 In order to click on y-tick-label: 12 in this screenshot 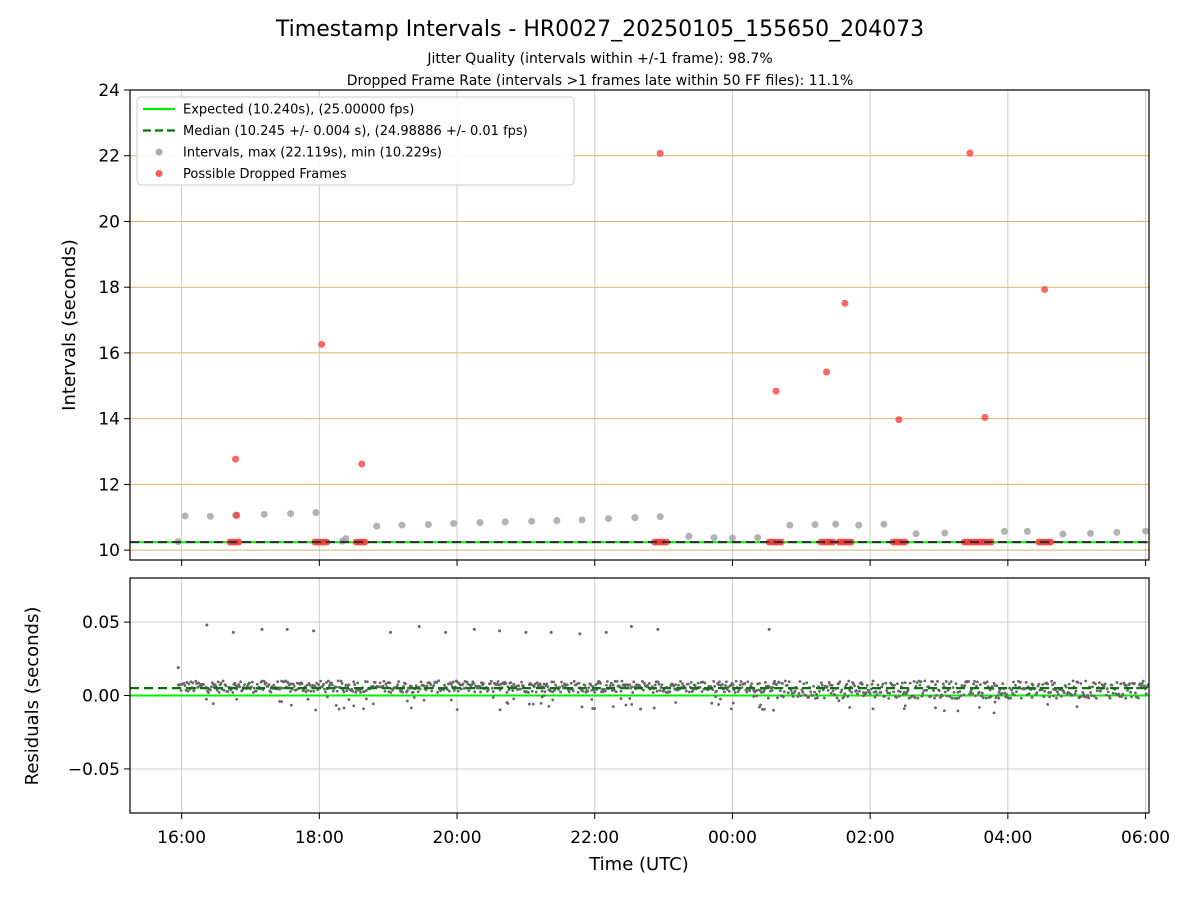, I will do `click(109, 485)`.